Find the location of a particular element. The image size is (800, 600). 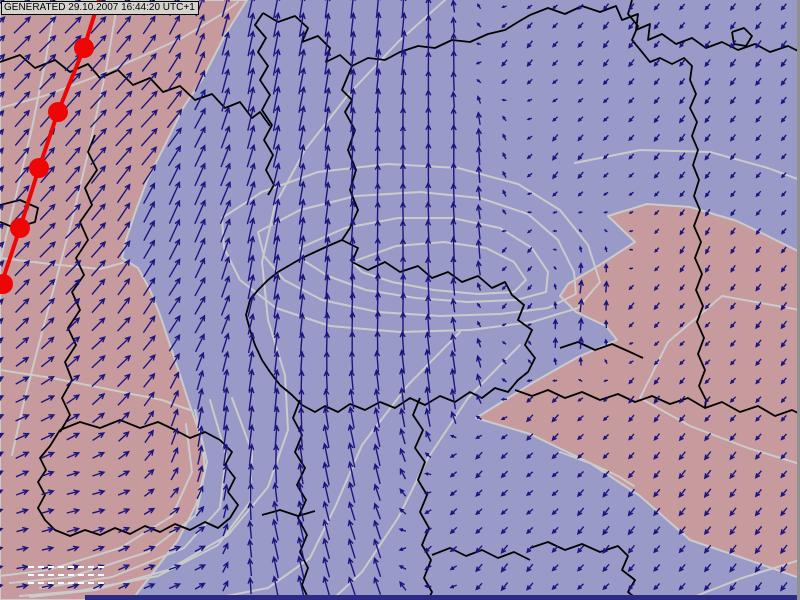

watermark-dashes is located at coordinates (66, 575).